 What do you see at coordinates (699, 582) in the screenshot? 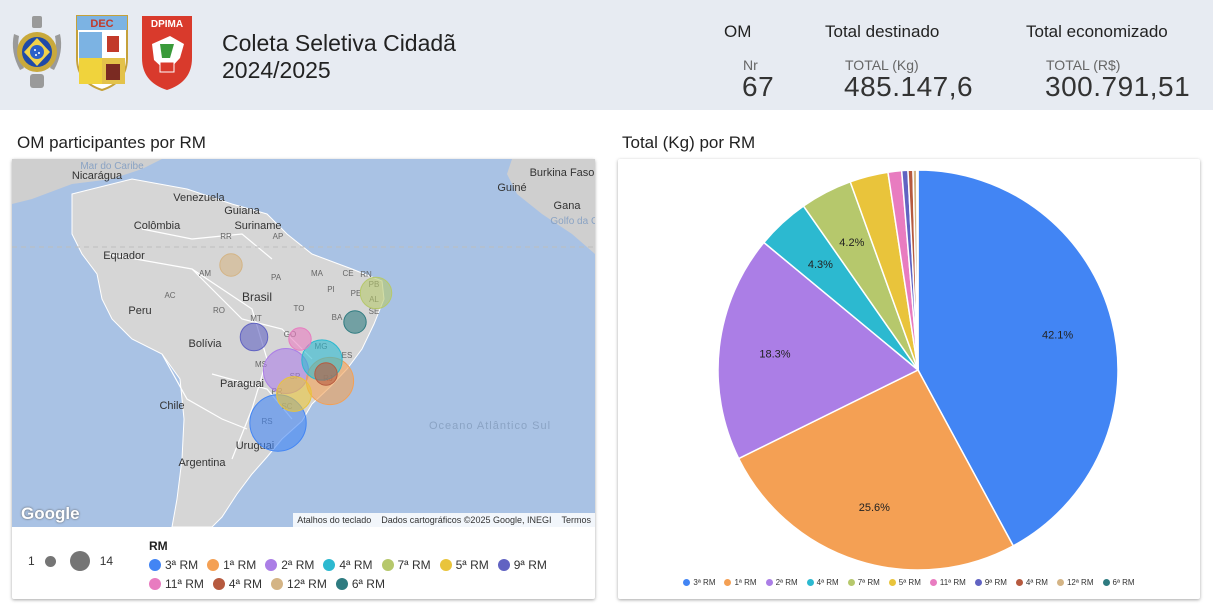
I see `pie-legend-item: 3ª RM` at bounding box center [699, 582].